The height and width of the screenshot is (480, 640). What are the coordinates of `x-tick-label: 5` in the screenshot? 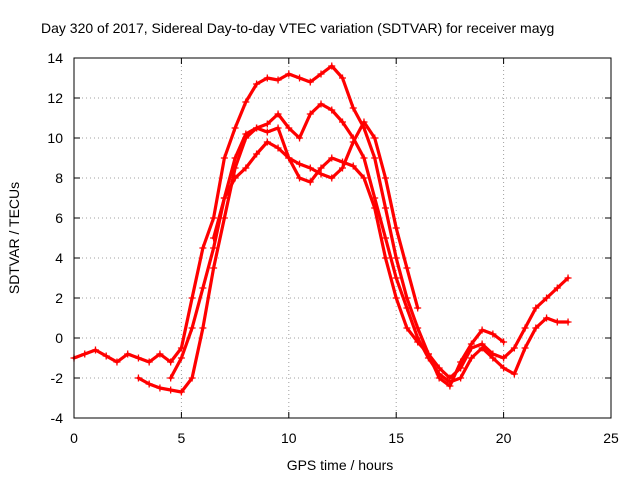 It's located at (182, 438).